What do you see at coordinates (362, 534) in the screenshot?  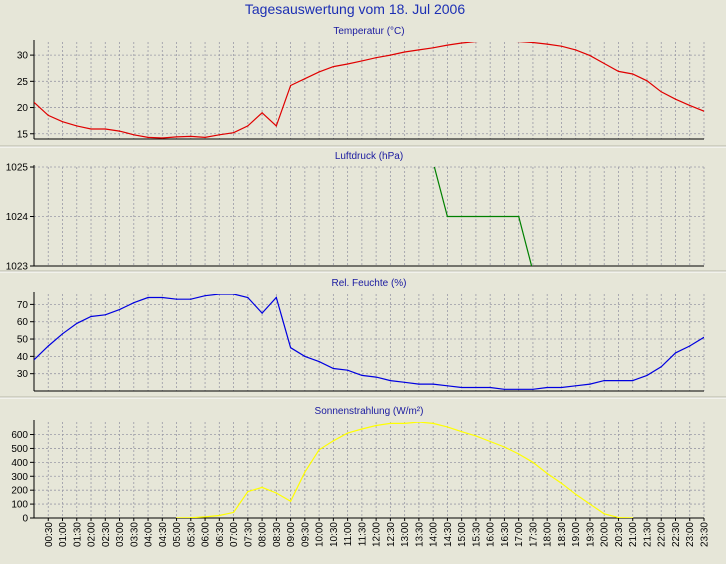 I see `x-tick-label: 11:30` at bounding box center [362, 534].